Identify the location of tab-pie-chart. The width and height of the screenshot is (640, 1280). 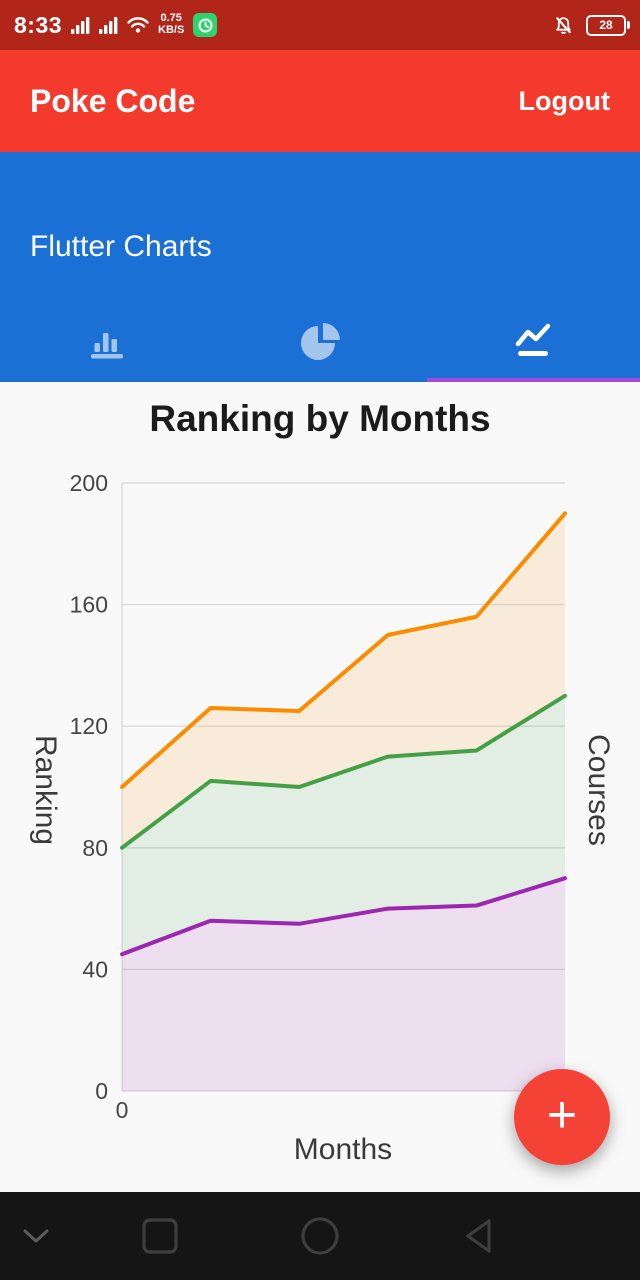
(319, 342).